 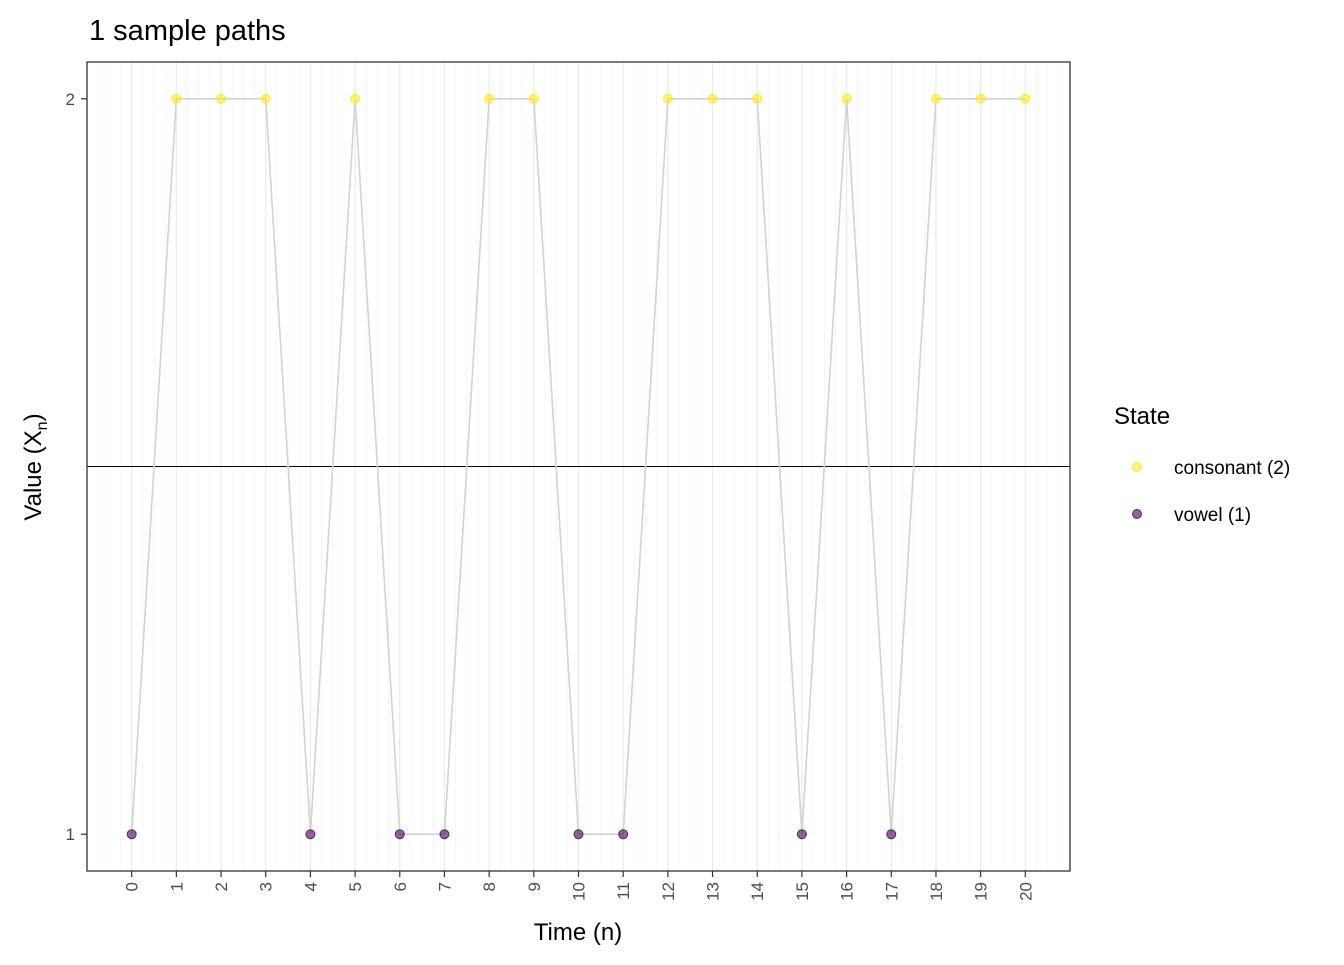 What do you see at coordinates (176, 886) in the screenshot?
I see `x-tick-label: 1` at bounding box center [176, 886].